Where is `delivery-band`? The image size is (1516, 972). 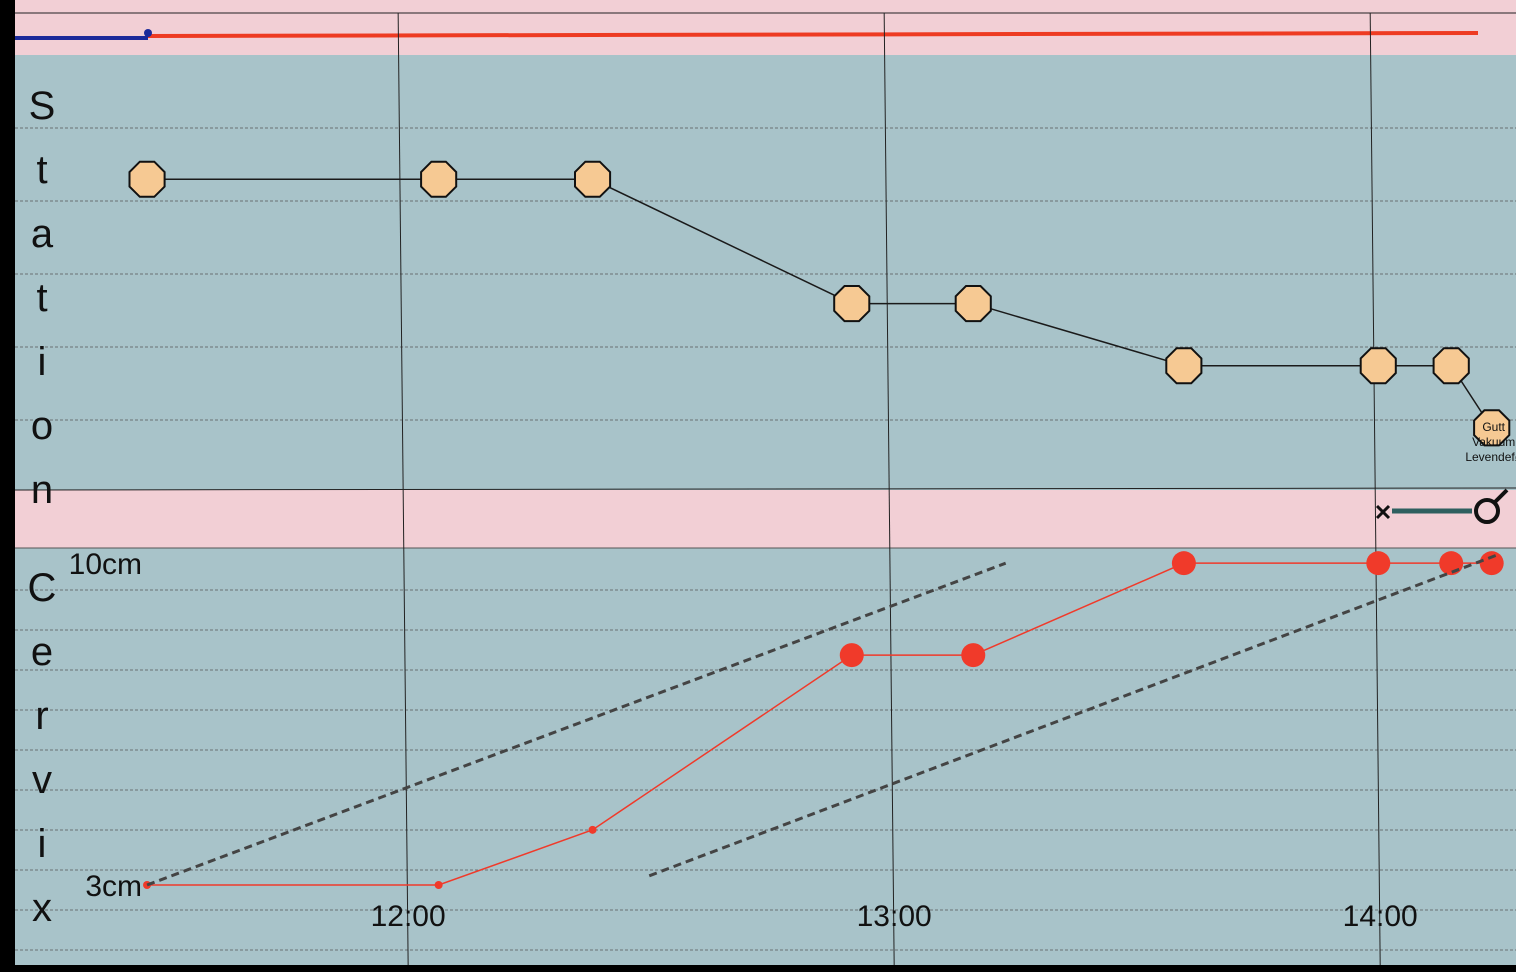 delivery-band is located at coordinates (765, 519).